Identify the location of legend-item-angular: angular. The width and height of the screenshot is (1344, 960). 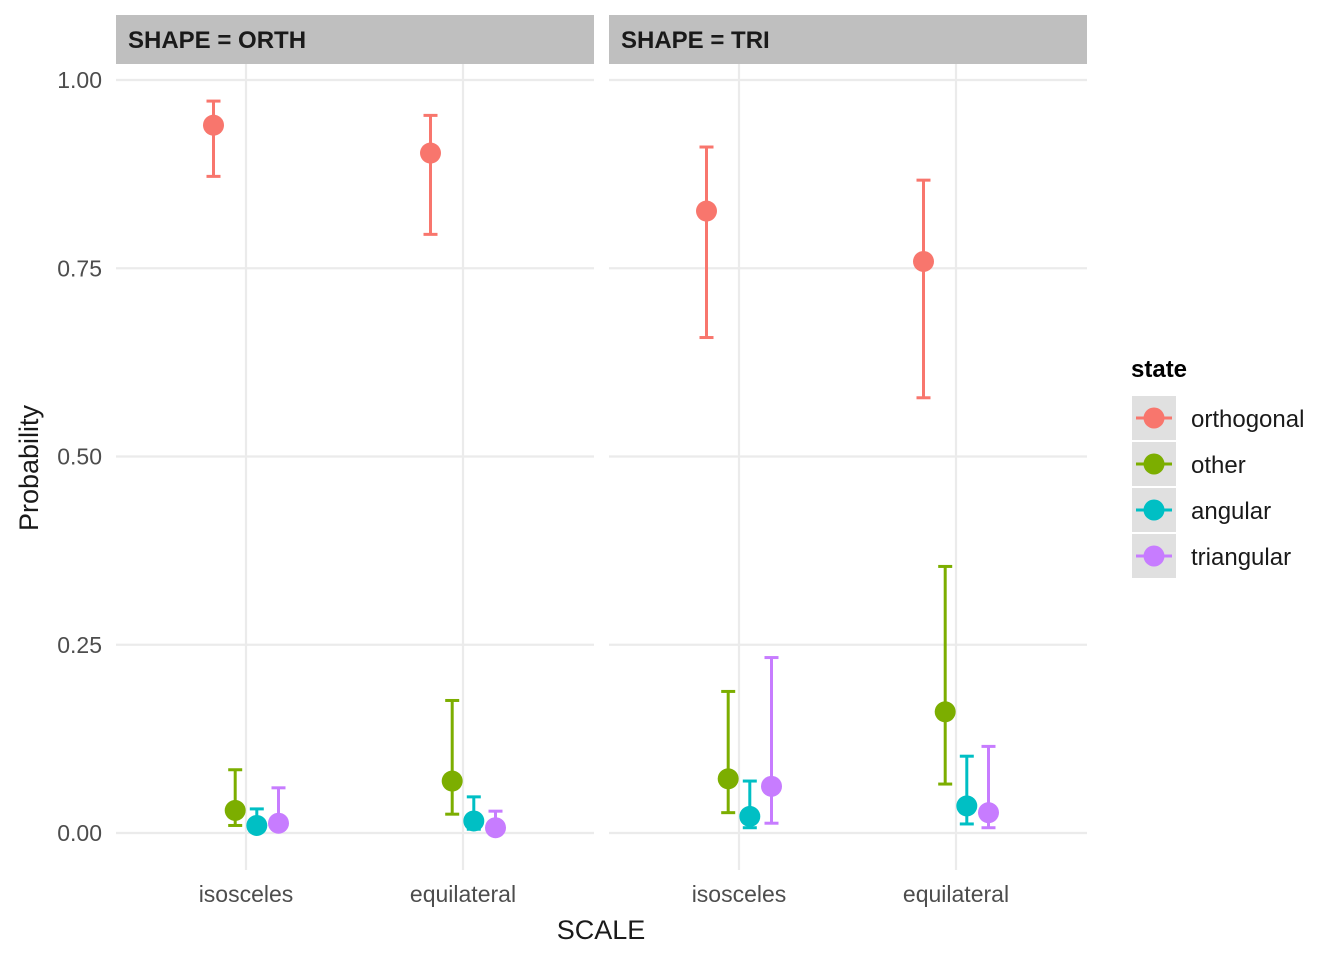
(1201, 510).